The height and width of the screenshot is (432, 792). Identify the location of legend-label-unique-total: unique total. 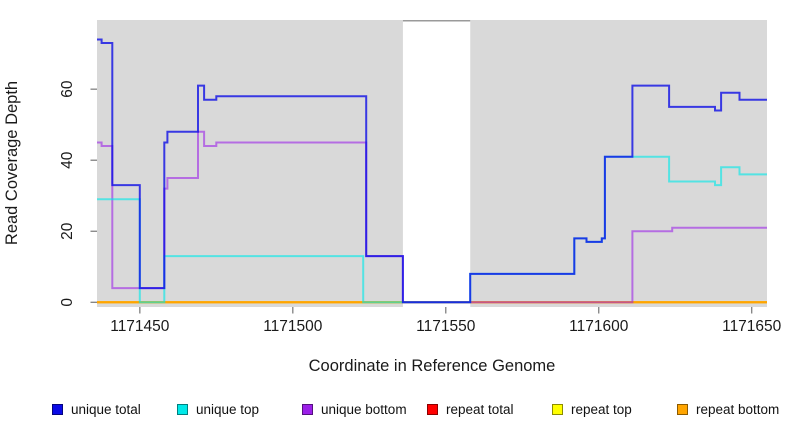
(106, 409).